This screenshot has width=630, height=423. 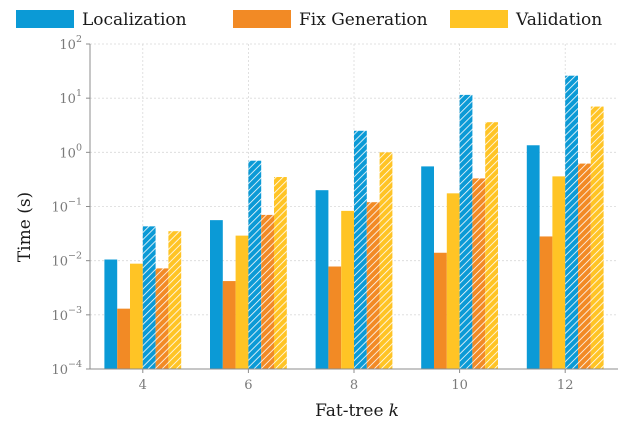 What do you see at coordinates (453, 281) in the screenshot?
I see `bar-validation-k10` at bounding box center [453, 281].